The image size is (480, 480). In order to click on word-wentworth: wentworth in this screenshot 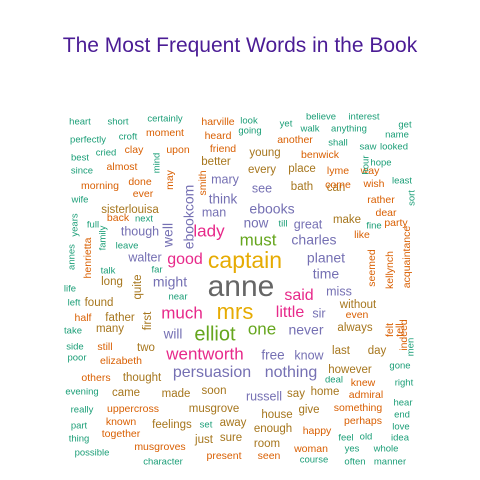, I will do `click(204, 353)`.